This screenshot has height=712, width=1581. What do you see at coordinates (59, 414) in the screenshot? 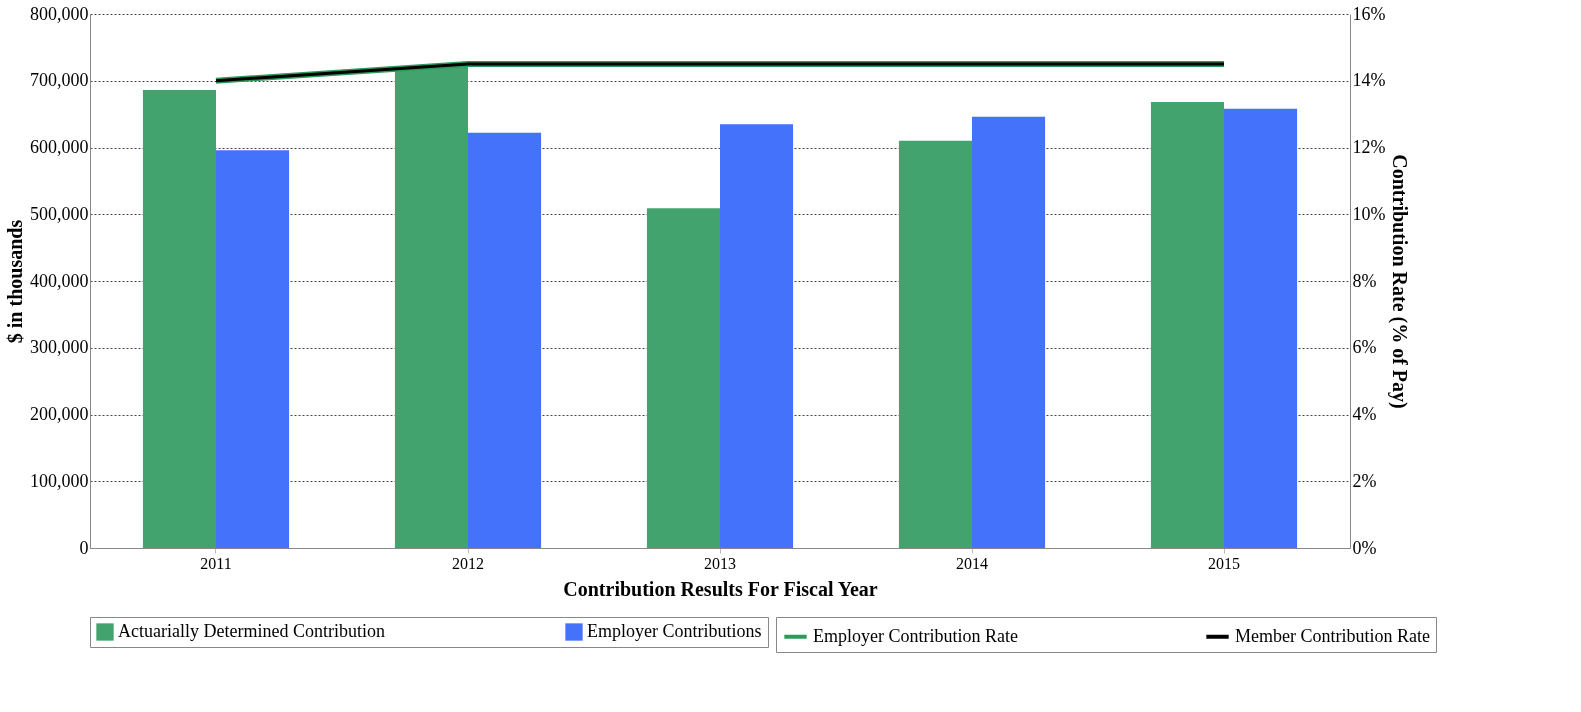
I see `y-tick-label: 200,000` at bounding box center [59, 414].